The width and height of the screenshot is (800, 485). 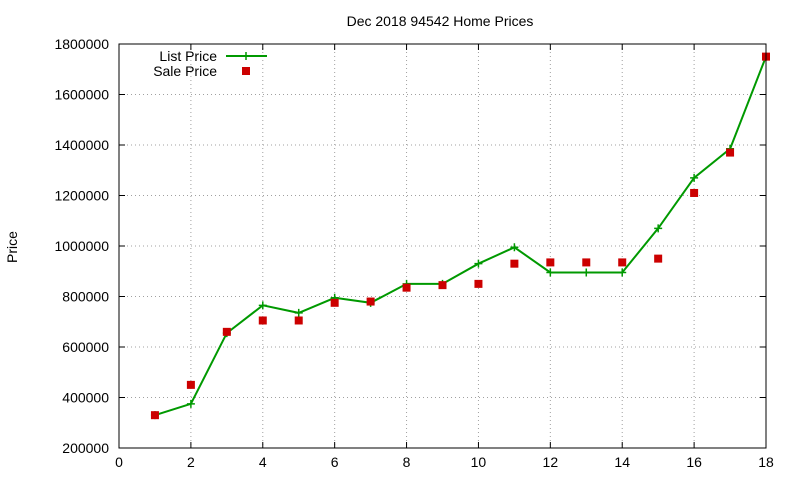 What do you see at coordinates (479, 462) in the screenshot?
I see `x-tick-label: 10` at bounding box center [479, 462].